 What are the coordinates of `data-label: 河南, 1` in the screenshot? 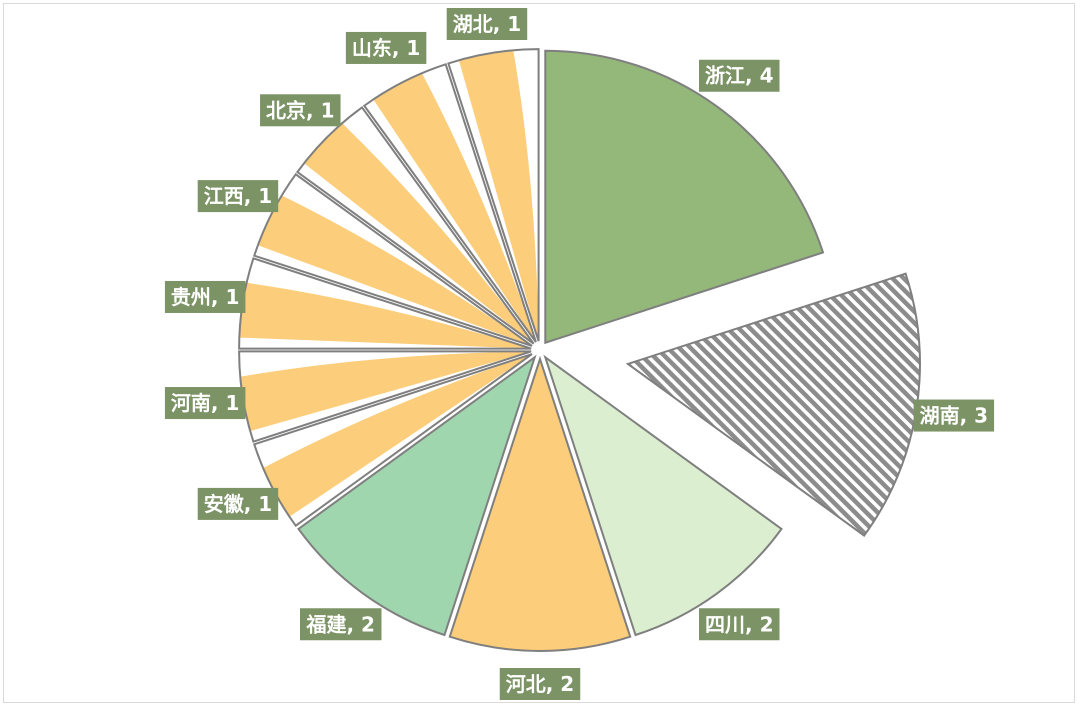 It's located at (205, 403).